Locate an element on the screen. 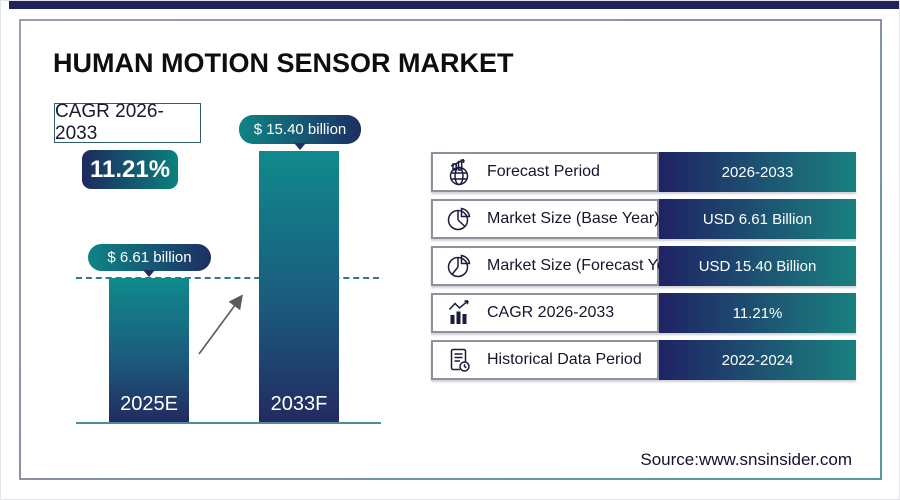 The height and width of the screenshot is (500, 900). table-row-label-cell: Forecast Period is located at coordinates (545, 172).